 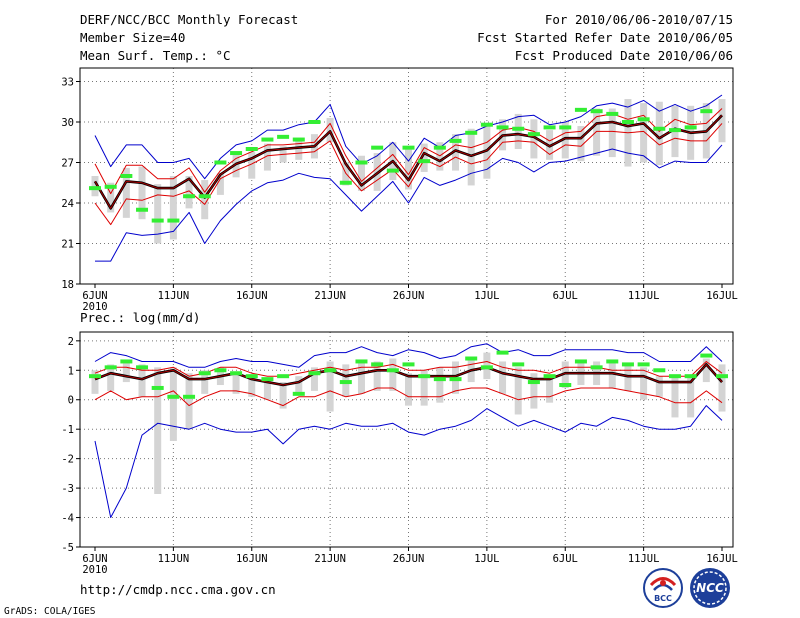 I want to click on member-size: Member Size=40, so click(x=132, y=37).